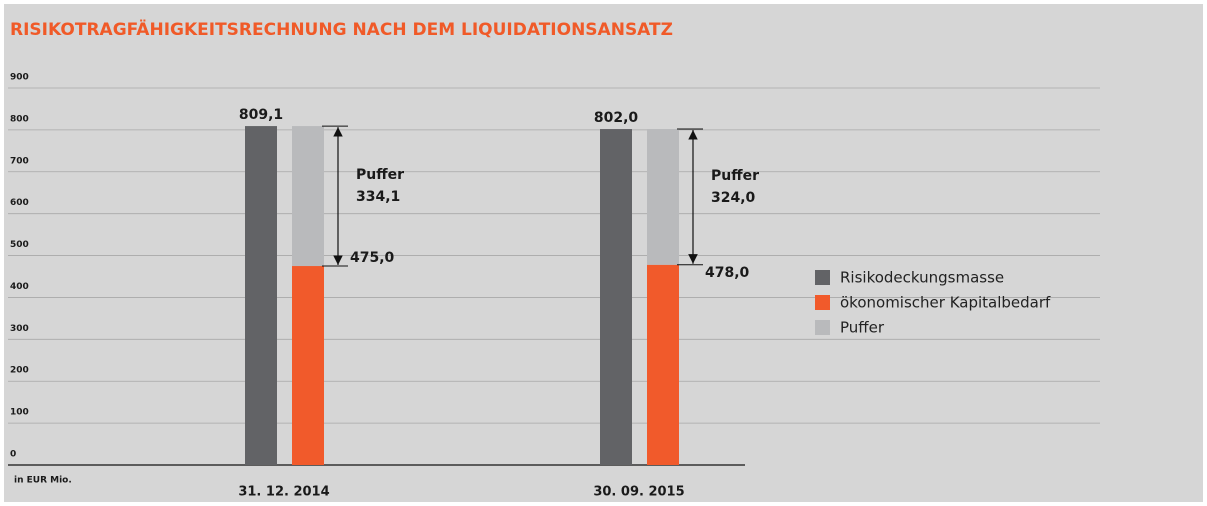 The height and width of the screenshot is (506, 1207). I want to click on value-label: 334,1, so click(378, 197).